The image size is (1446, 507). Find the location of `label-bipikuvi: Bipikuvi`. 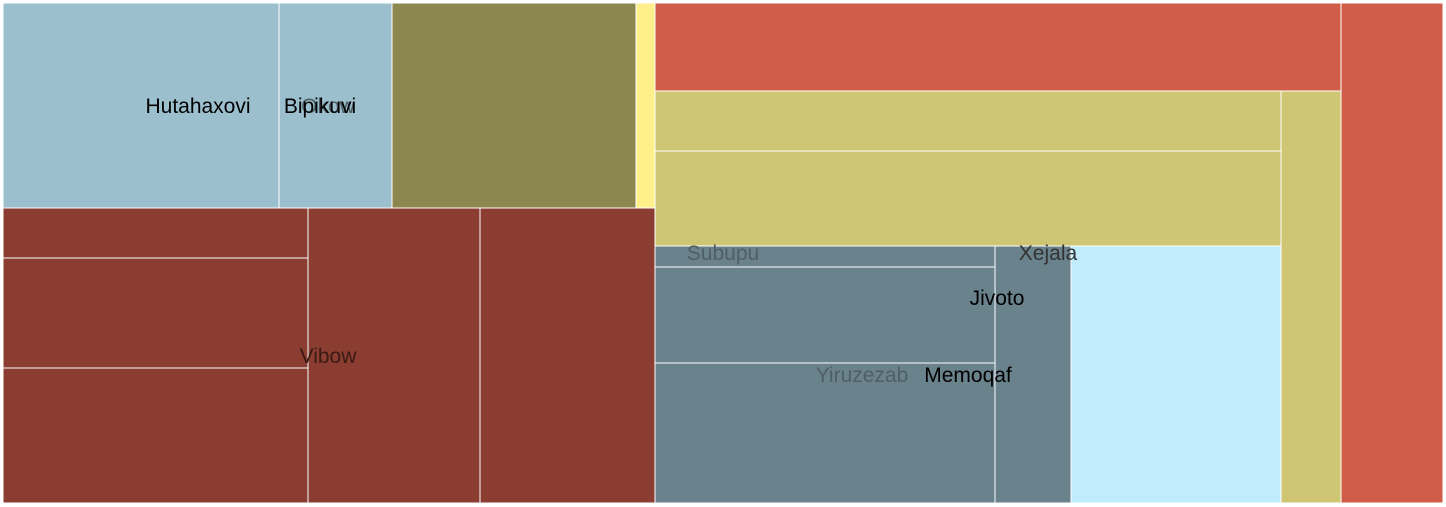

label-bipikuvi: Bipikuvi is located at coordinates (320, 106).